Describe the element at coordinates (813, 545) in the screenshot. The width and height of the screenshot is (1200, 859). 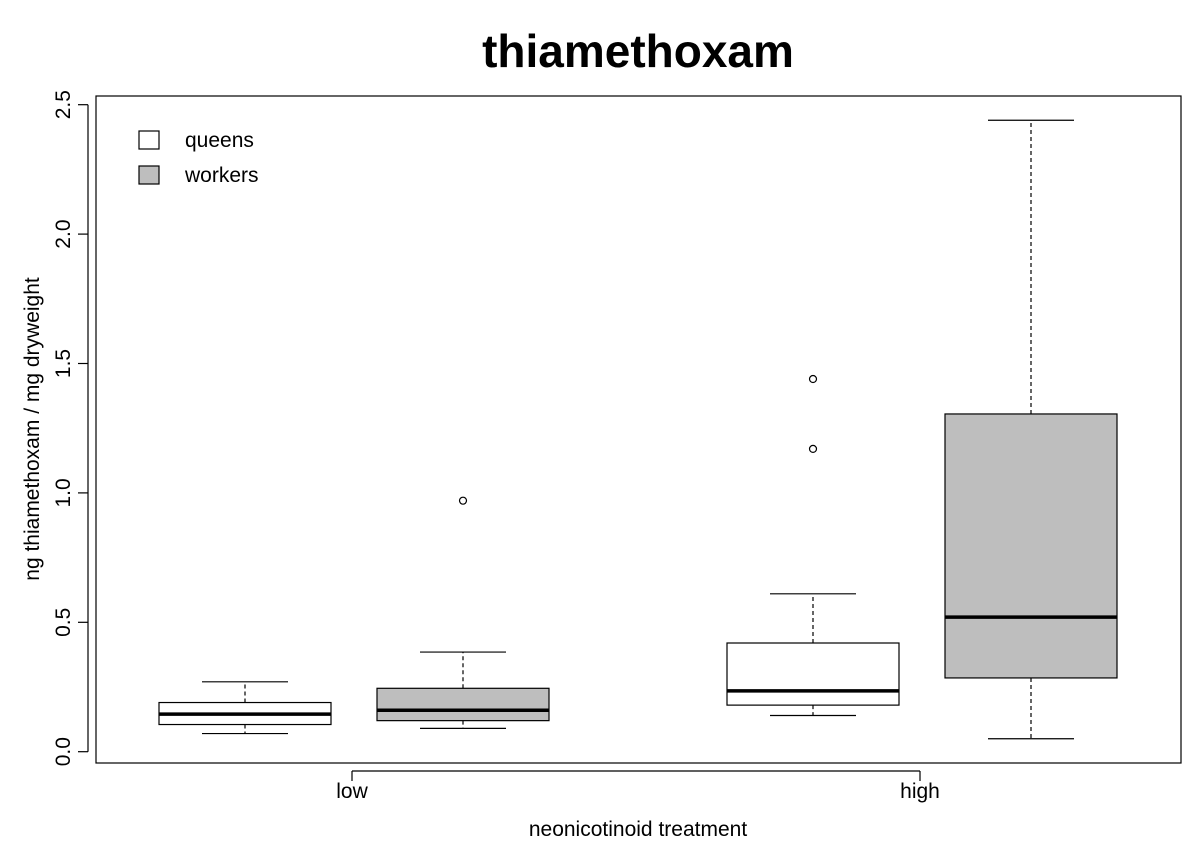
I see `box-queens-high` at that location.